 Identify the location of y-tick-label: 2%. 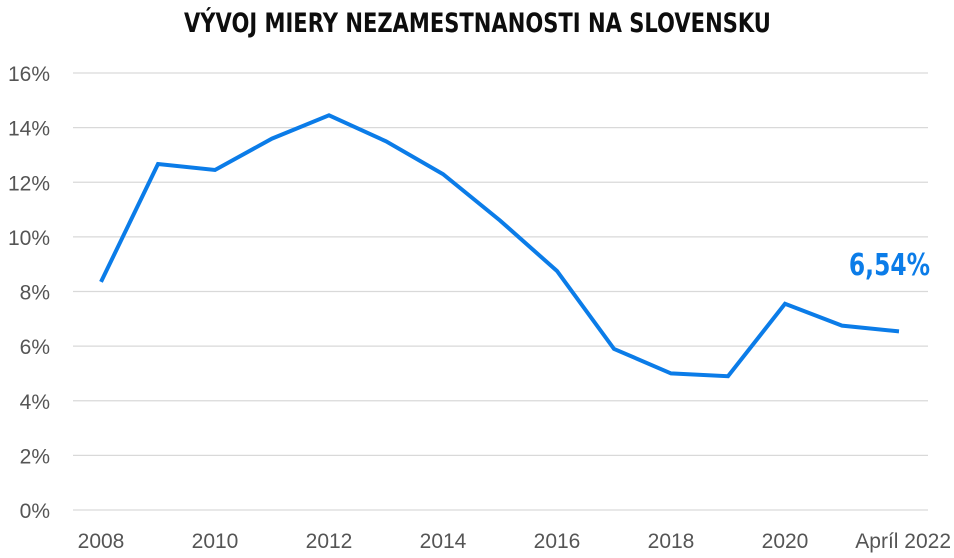
(35, 456).